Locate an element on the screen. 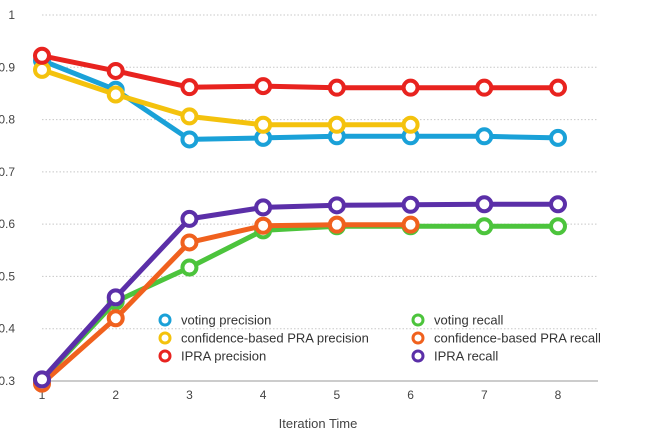 The image size is (645, 433). legend-item: voting precision is located at coordinates (214, 320).